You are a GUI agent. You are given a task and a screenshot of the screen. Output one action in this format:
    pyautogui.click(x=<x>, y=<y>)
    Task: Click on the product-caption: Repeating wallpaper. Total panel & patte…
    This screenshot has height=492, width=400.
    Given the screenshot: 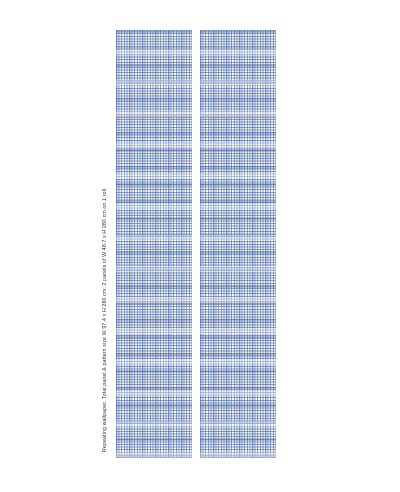 What is the action you would take?
    pyautogui.click(x=105, y=319)
    